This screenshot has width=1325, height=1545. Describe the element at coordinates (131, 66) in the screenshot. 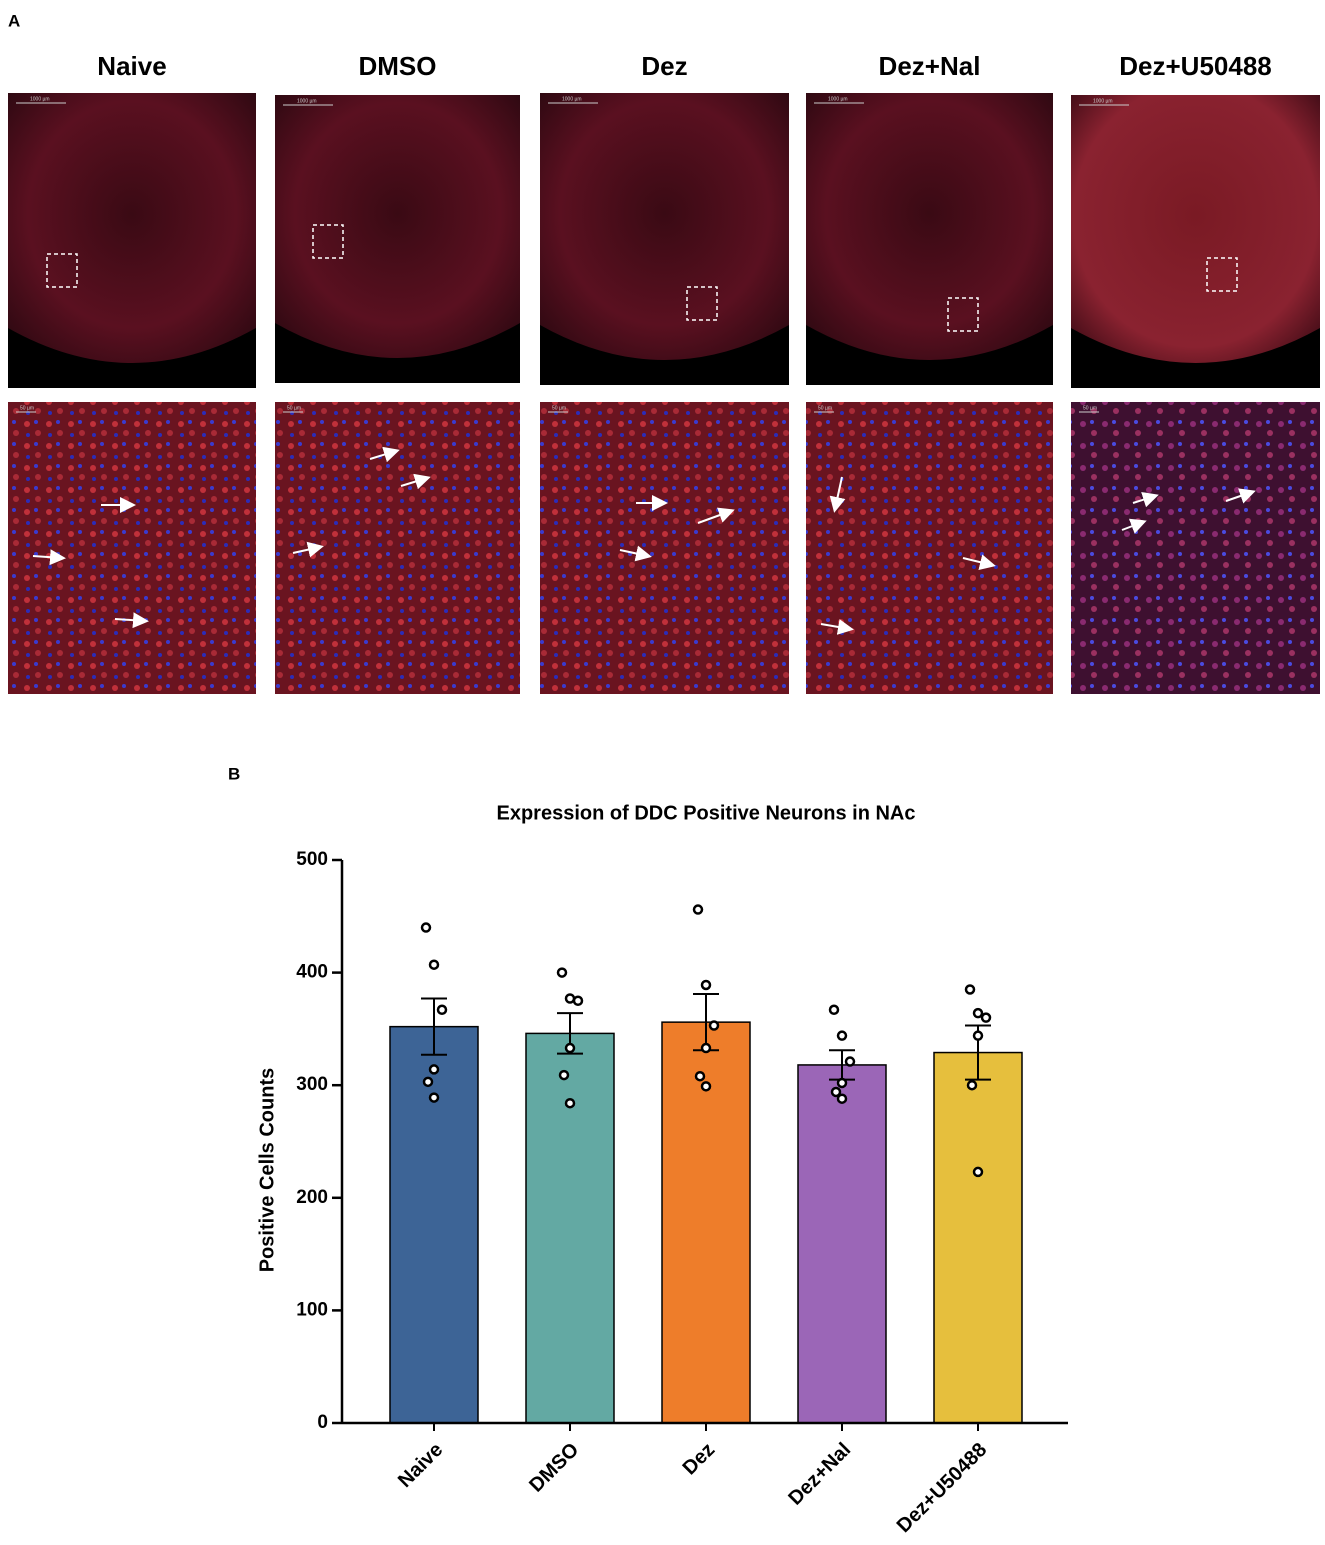

I see `column-title: Naive` at that location.